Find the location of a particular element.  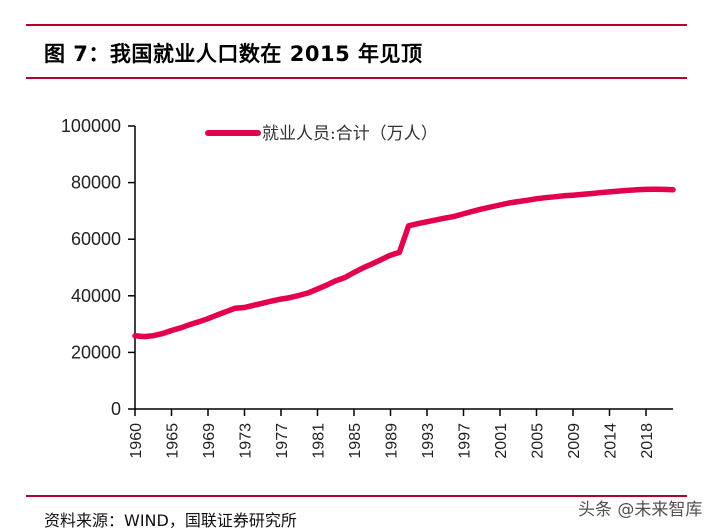

x-tick-label: 1981 is located at coordinates (319, 441).